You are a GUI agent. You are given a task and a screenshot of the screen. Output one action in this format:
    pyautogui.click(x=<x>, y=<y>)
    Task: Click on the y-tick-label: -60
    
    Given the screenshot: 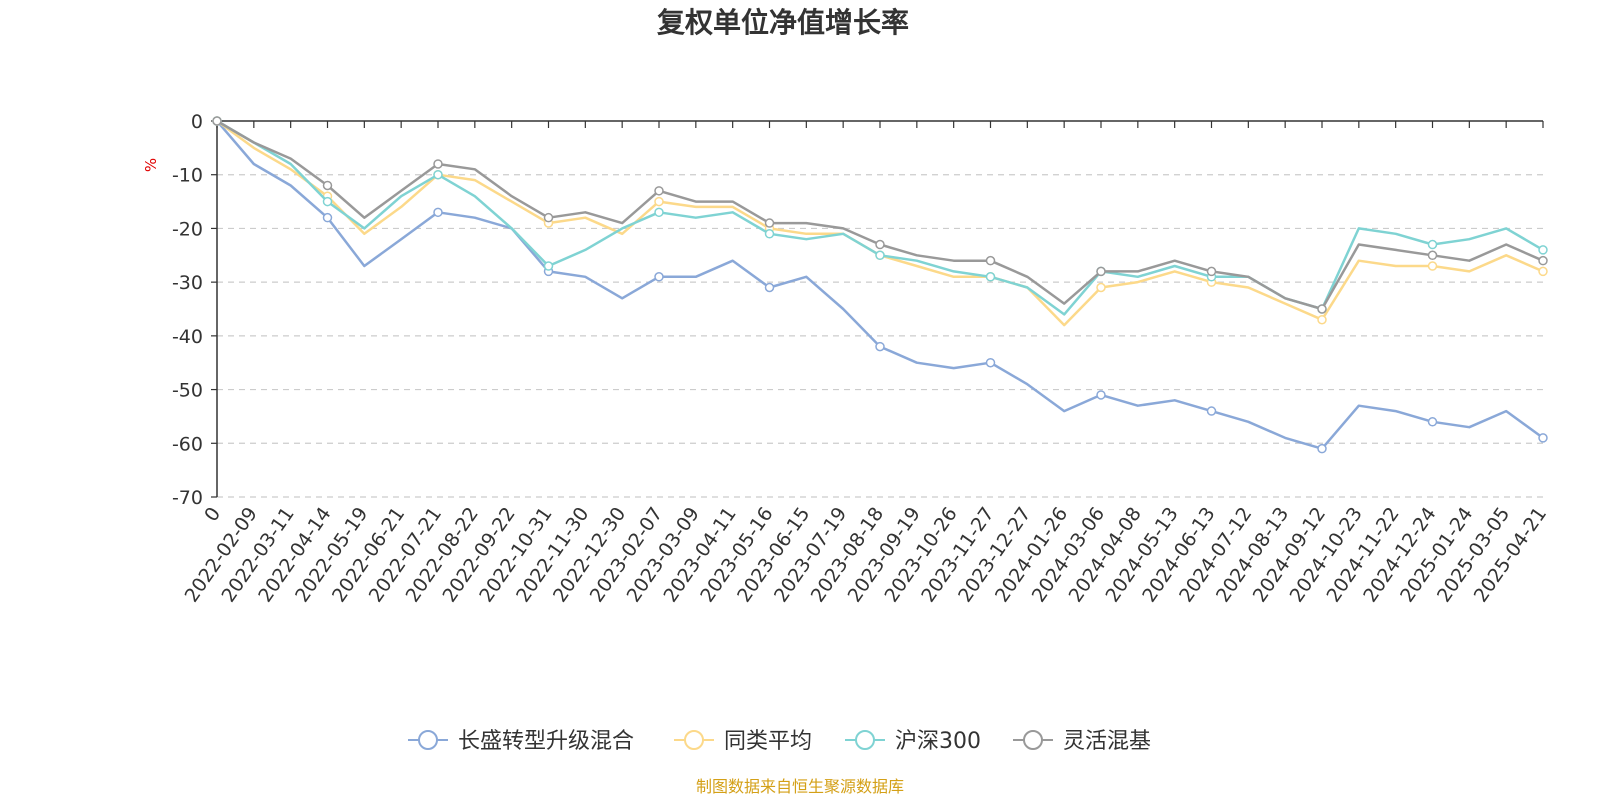 What is the action you would take?
    pyautogui.click(x=187, y=444)
    